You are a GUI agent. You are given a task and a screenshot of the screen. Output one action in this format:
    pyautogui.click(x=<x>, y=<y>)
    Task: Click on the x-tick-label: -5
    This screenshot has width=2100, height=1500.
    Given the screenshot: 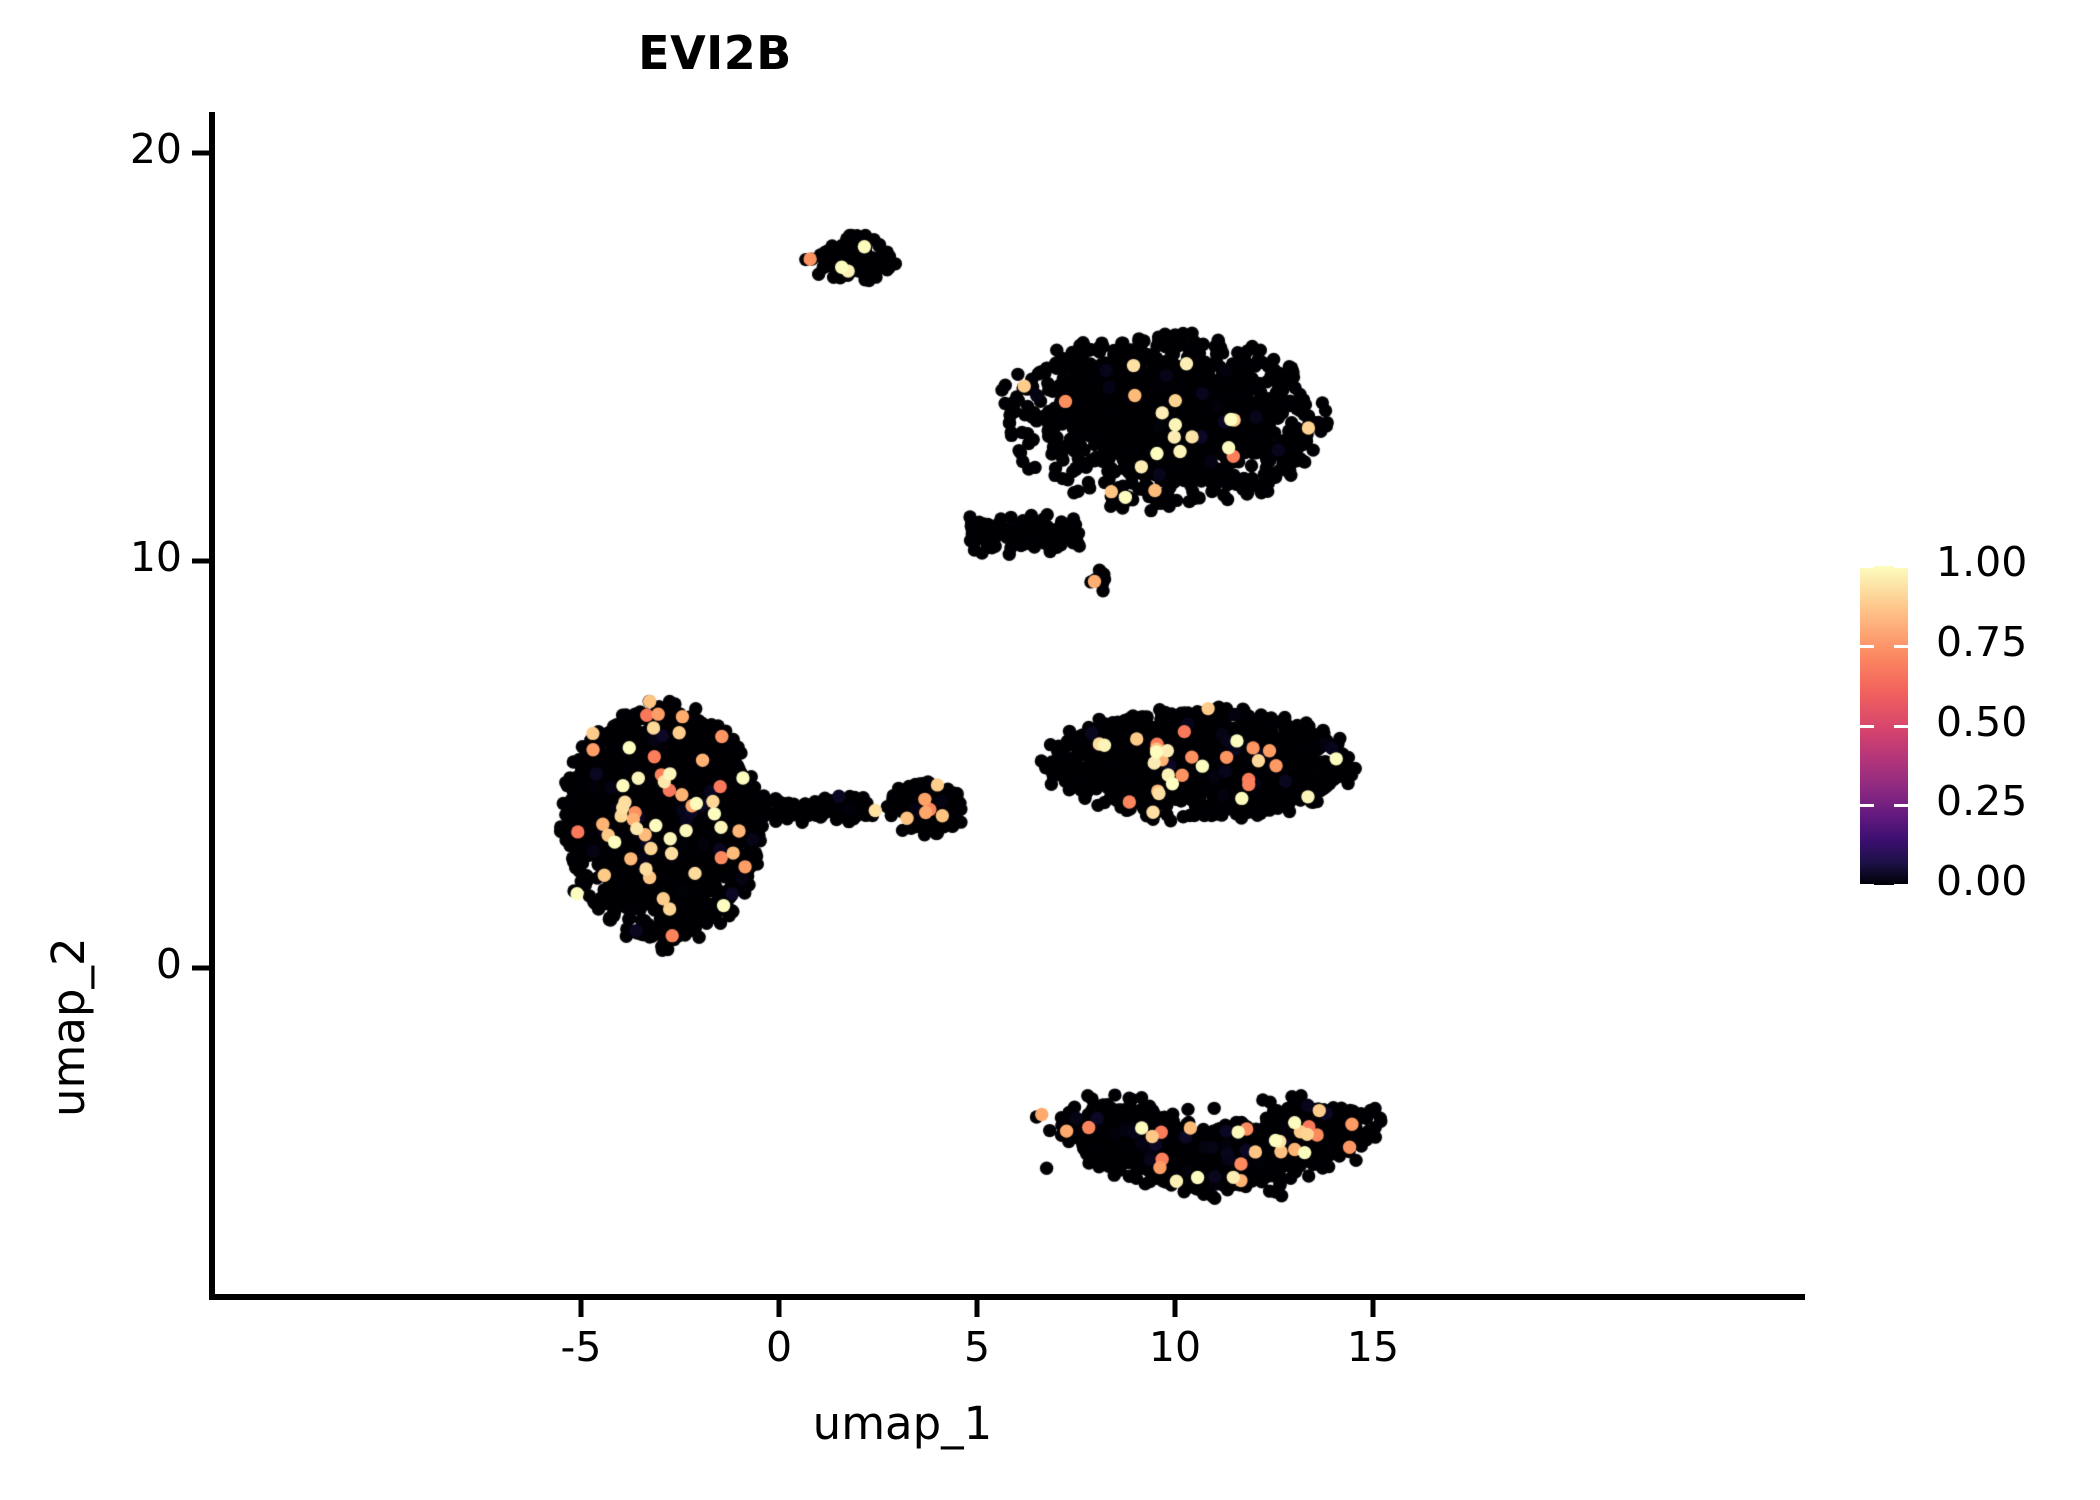 What is the action you would take?
    pyautogui.click(x=581, y=1347)
    